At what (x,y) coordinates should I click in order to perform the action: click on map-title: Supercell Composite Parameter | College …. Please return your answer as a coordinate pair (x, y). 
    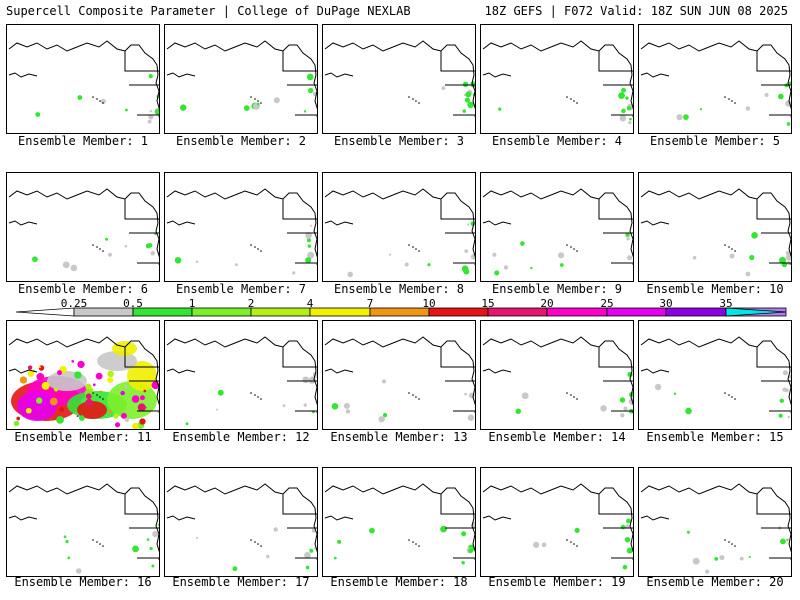
    Looking at the image, I should click on (208, 11).